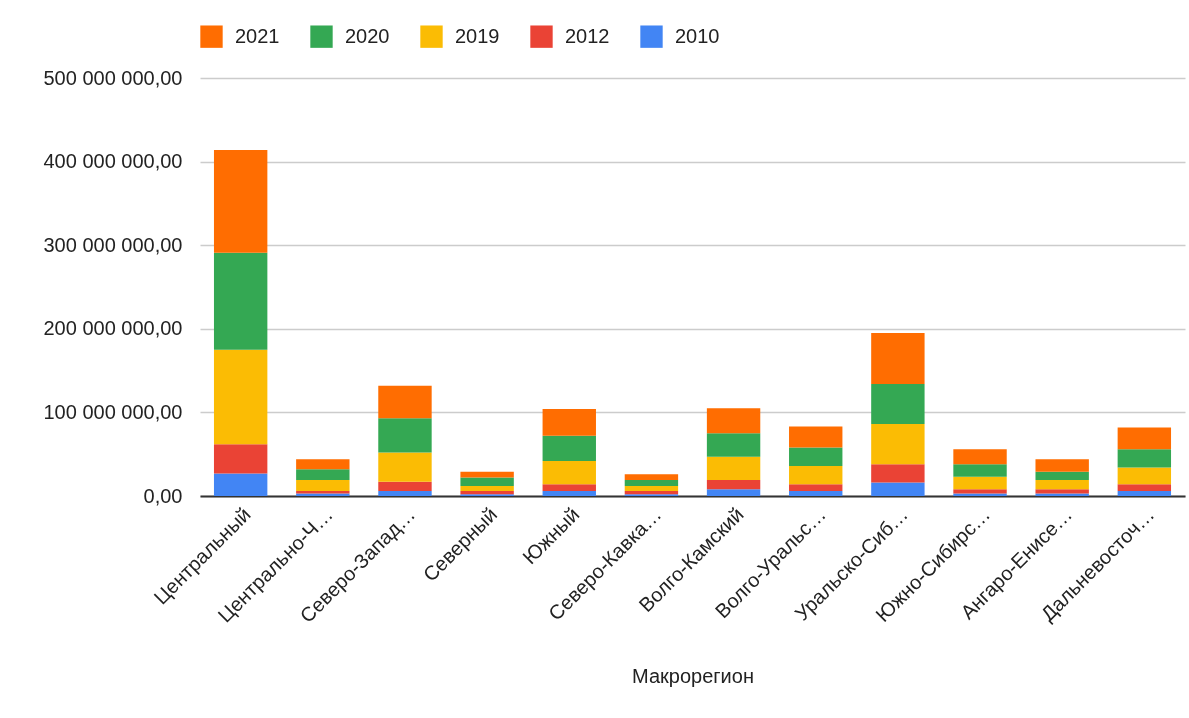 Image resolution: width=1189 pixels, height=718 pixels. Describe the element at coordinates (113, 328) in the screenshot. I see `y-tick-label: 200 000 000,00` at that location.